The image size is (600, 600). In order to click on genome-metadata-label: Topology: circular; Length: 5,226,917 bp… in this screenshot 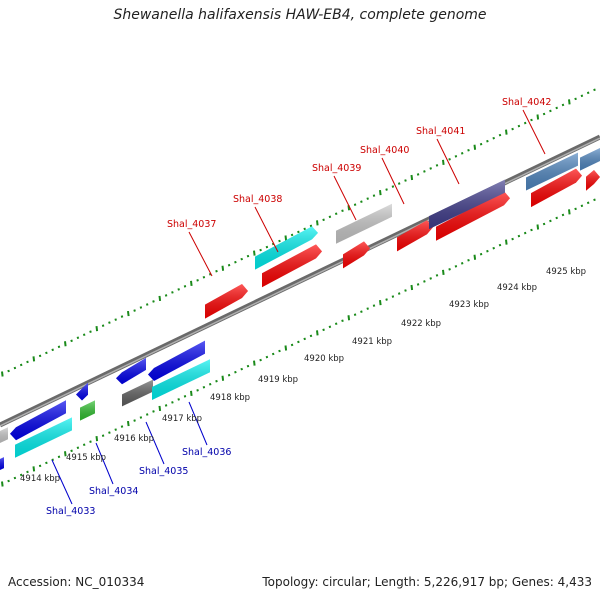, I will do `click(427, 582)`.